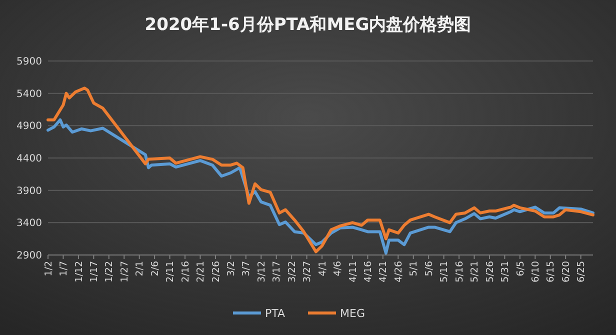 The image size is (616, 335). I want to click on x-tick-label: 4/16, so click(368, 271).